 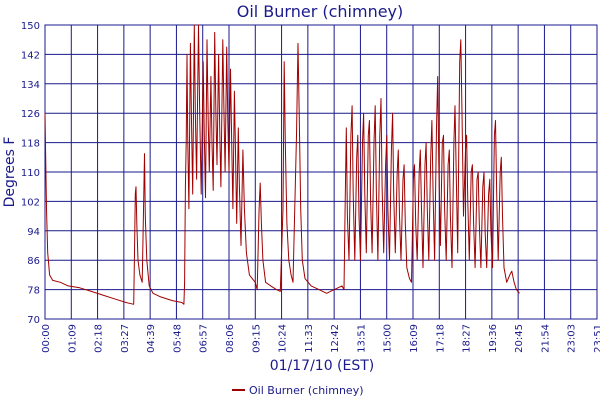 I want to click on y-tick-label: 118, so click(x=30, y=144).